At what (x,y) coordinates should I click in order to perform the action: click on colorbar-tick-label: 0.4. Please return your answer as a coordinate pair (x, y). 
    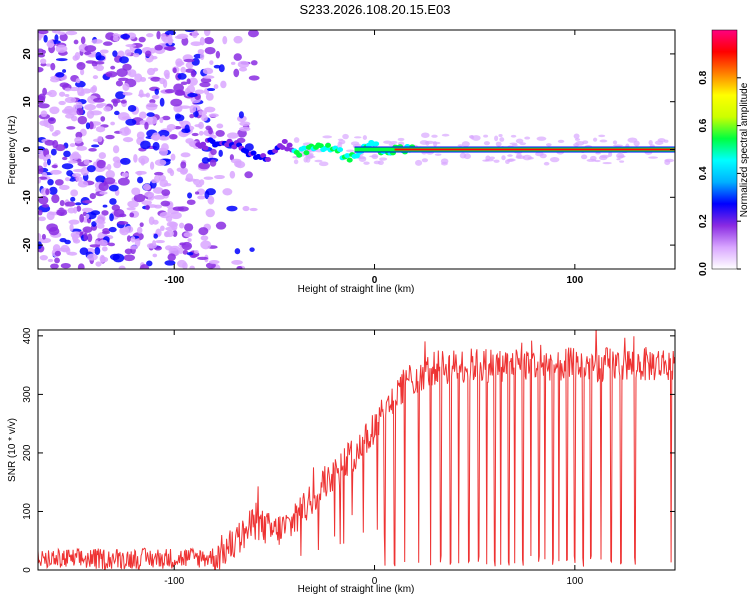
    Looking at the image, I should click on (703, 173).